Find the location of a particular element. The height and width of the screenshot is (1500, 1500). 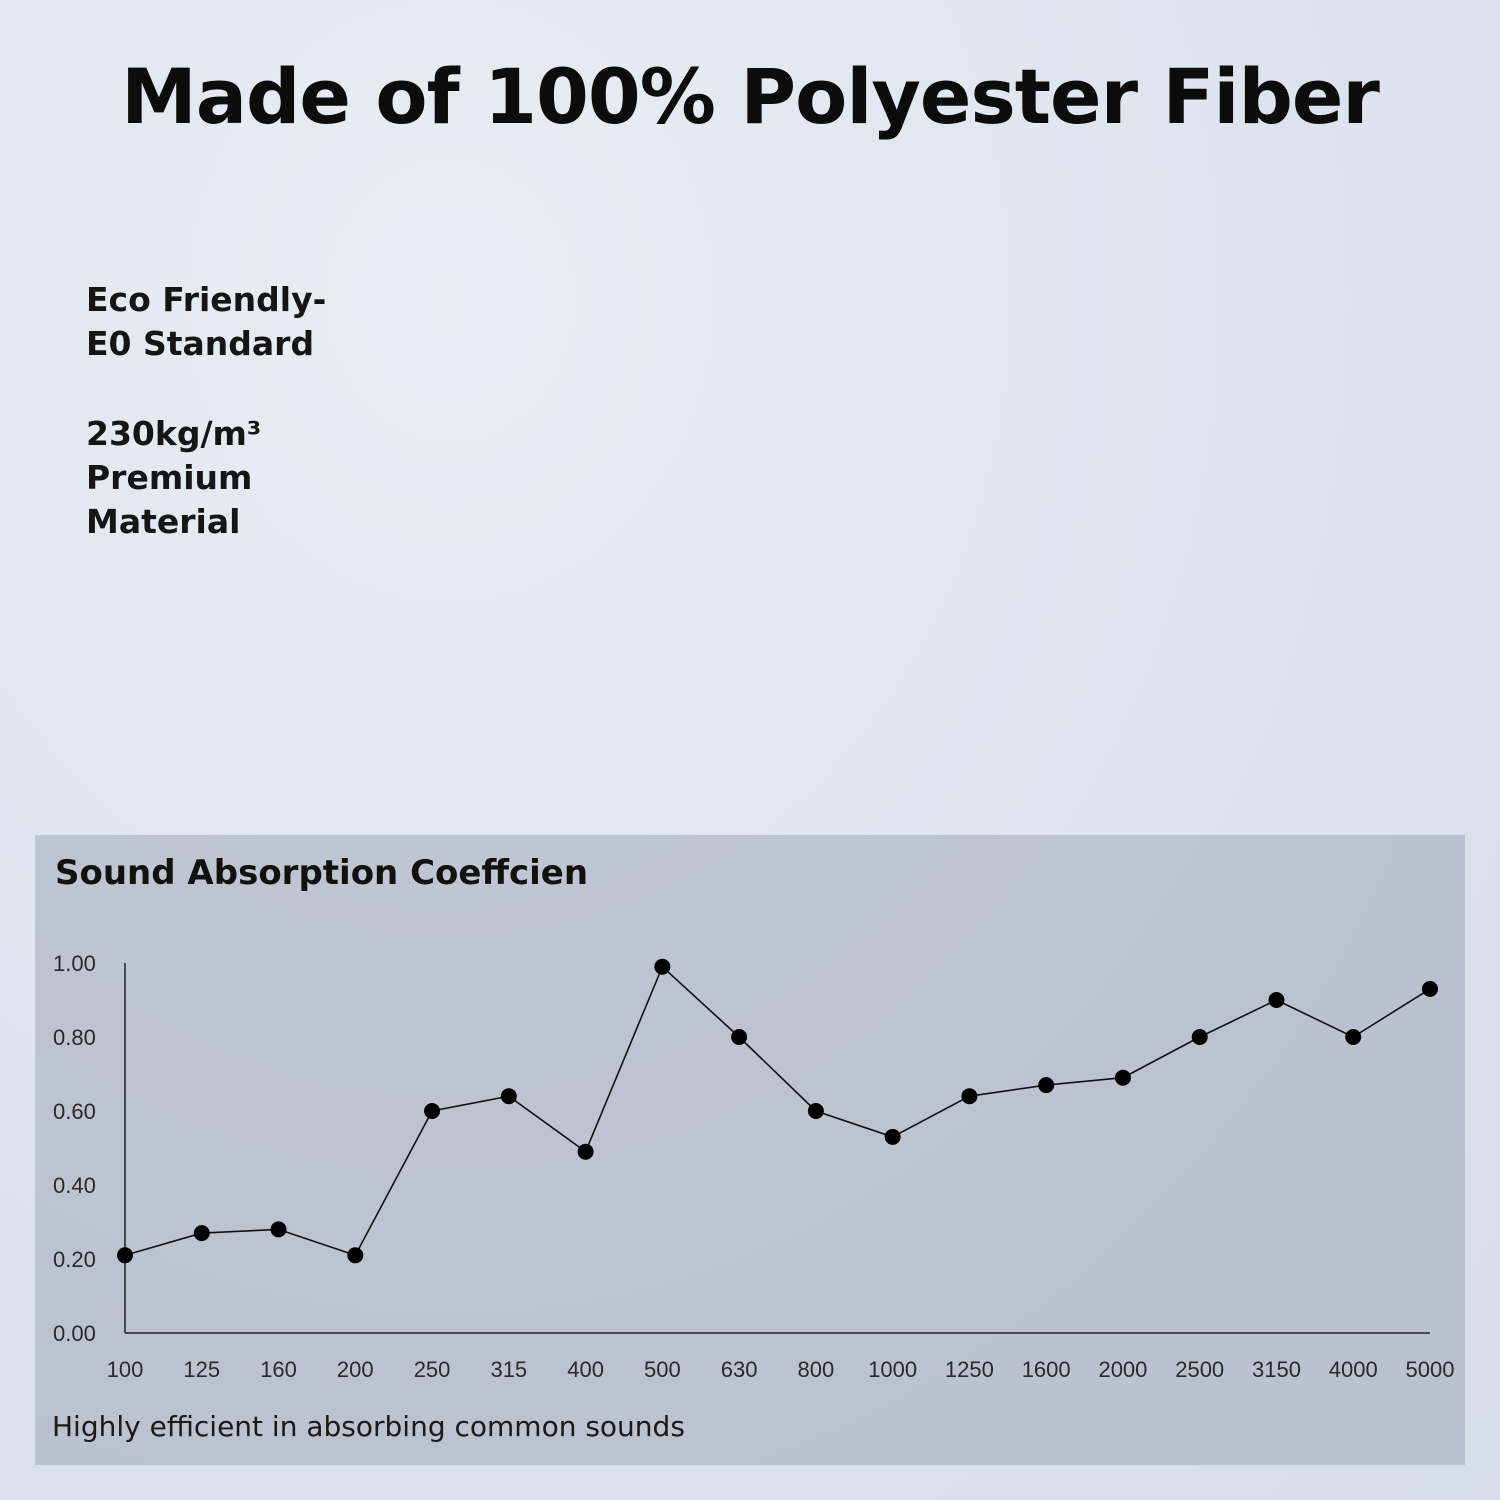

x-tick-label: 630 is located at coordinates (739, 1369).